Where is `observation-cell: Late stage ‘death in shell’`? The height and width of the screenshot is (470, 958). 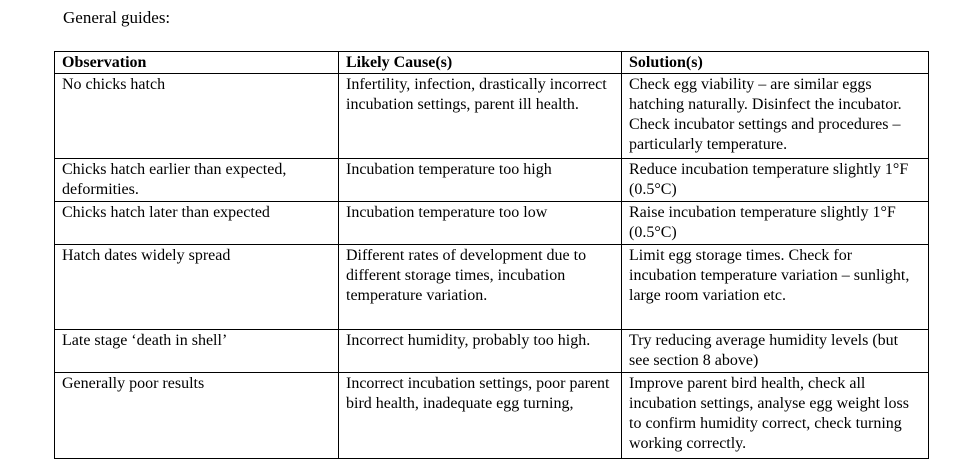 observation-cell: Late stage ‘death in shell’ is located at coordinates (196, 351).